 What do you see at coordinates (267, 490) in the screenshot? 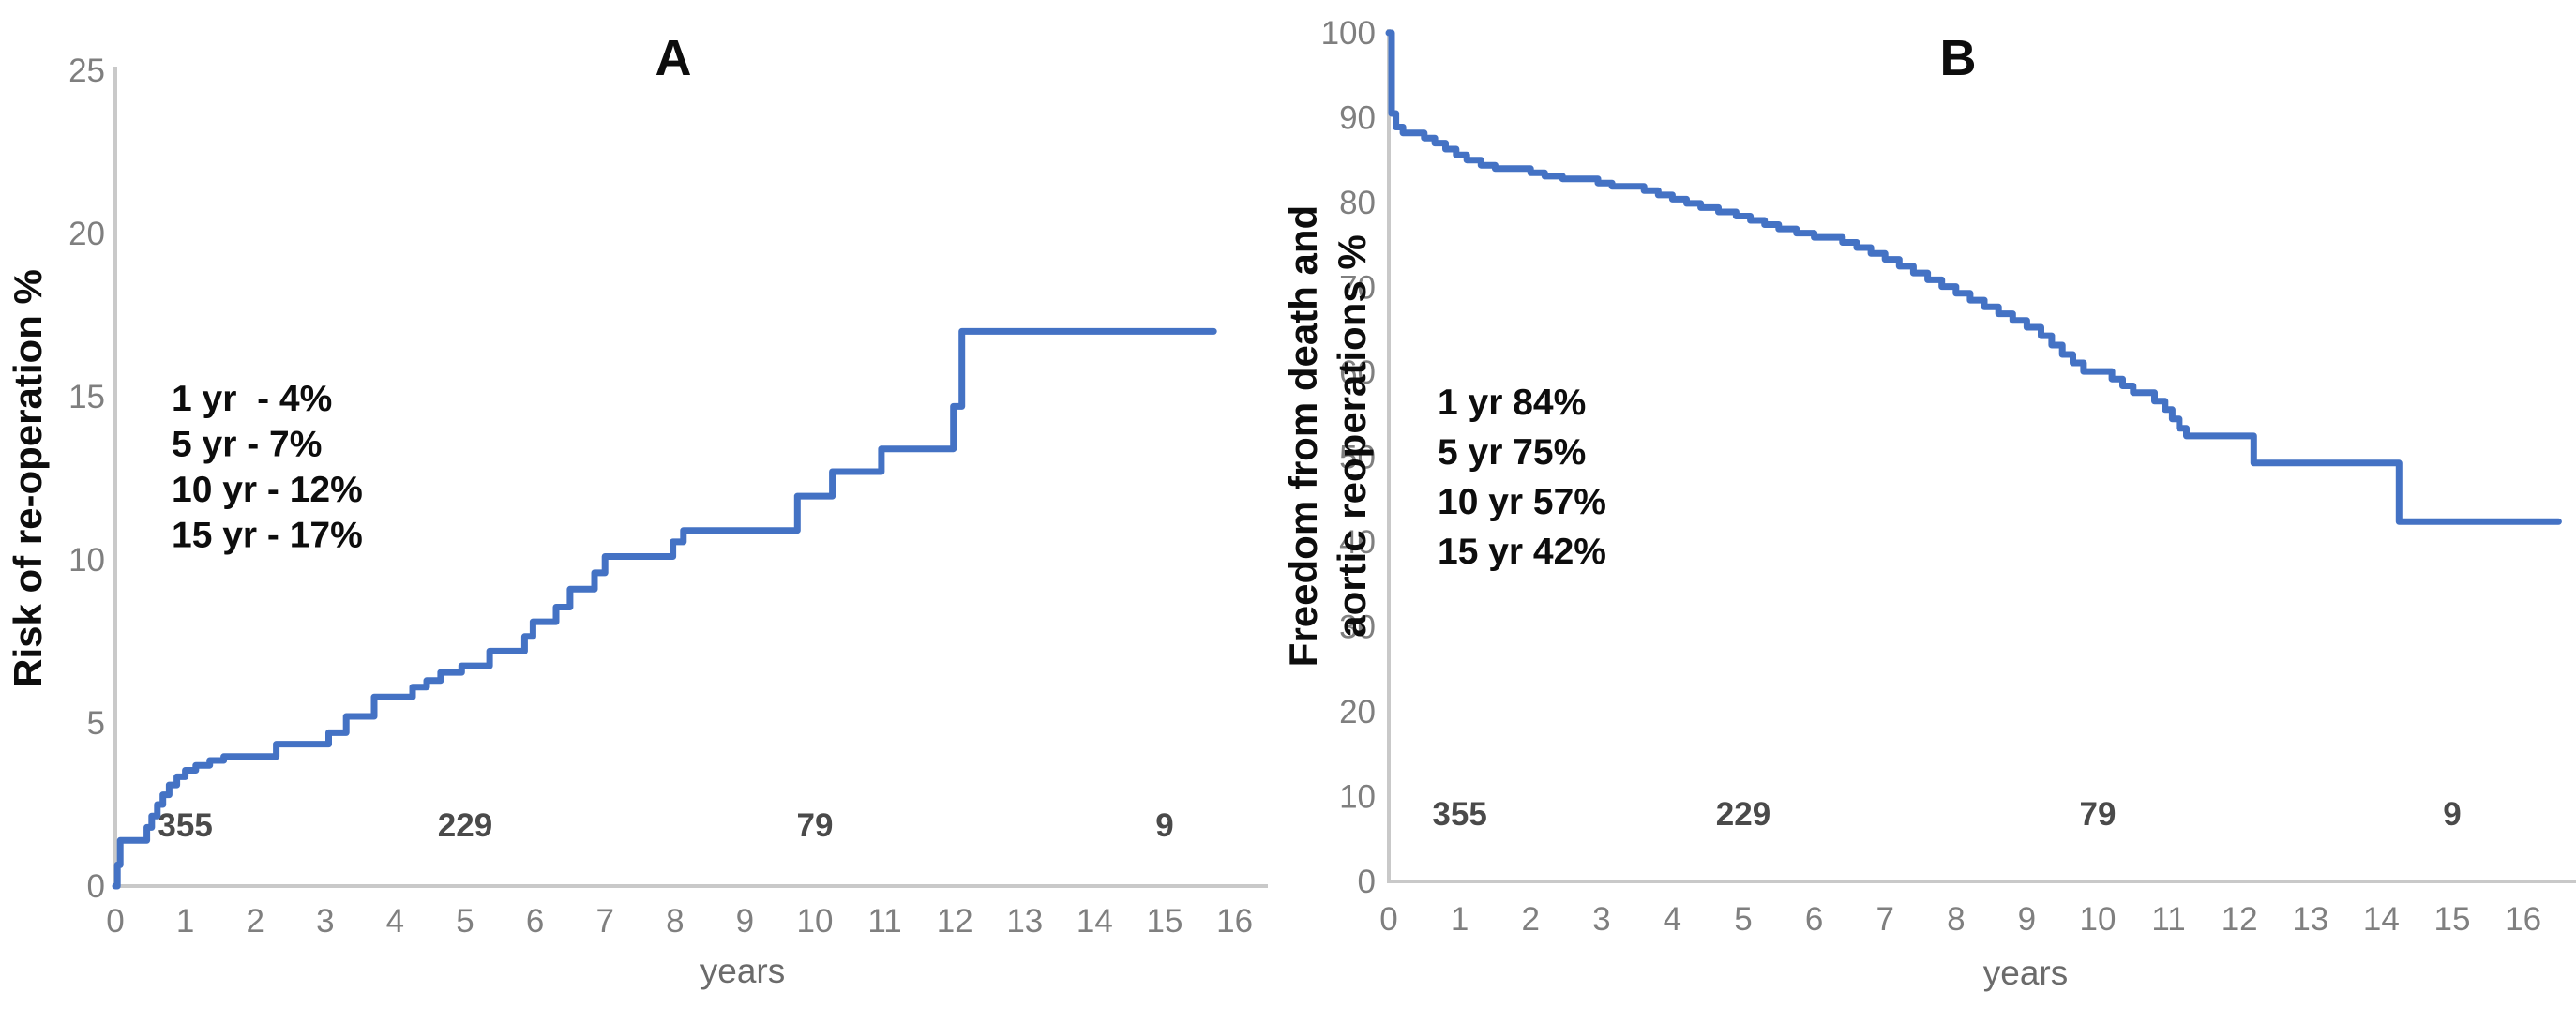
I see `annotation-line: 10 yr - 12%` at bounding box center [267, 490].